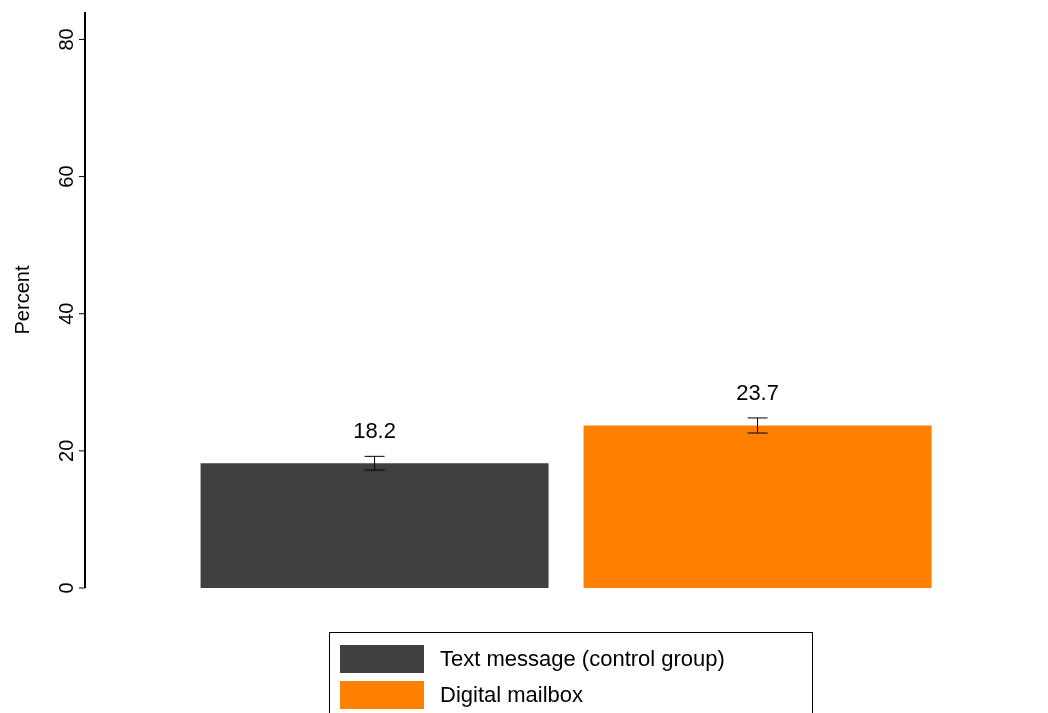 The width and height of the screenshot is (1048, 713). What do you see at coordinates (66, 450) in the screenshot?
I see `y-tick-label: 20` at bounding box center [66, 450].